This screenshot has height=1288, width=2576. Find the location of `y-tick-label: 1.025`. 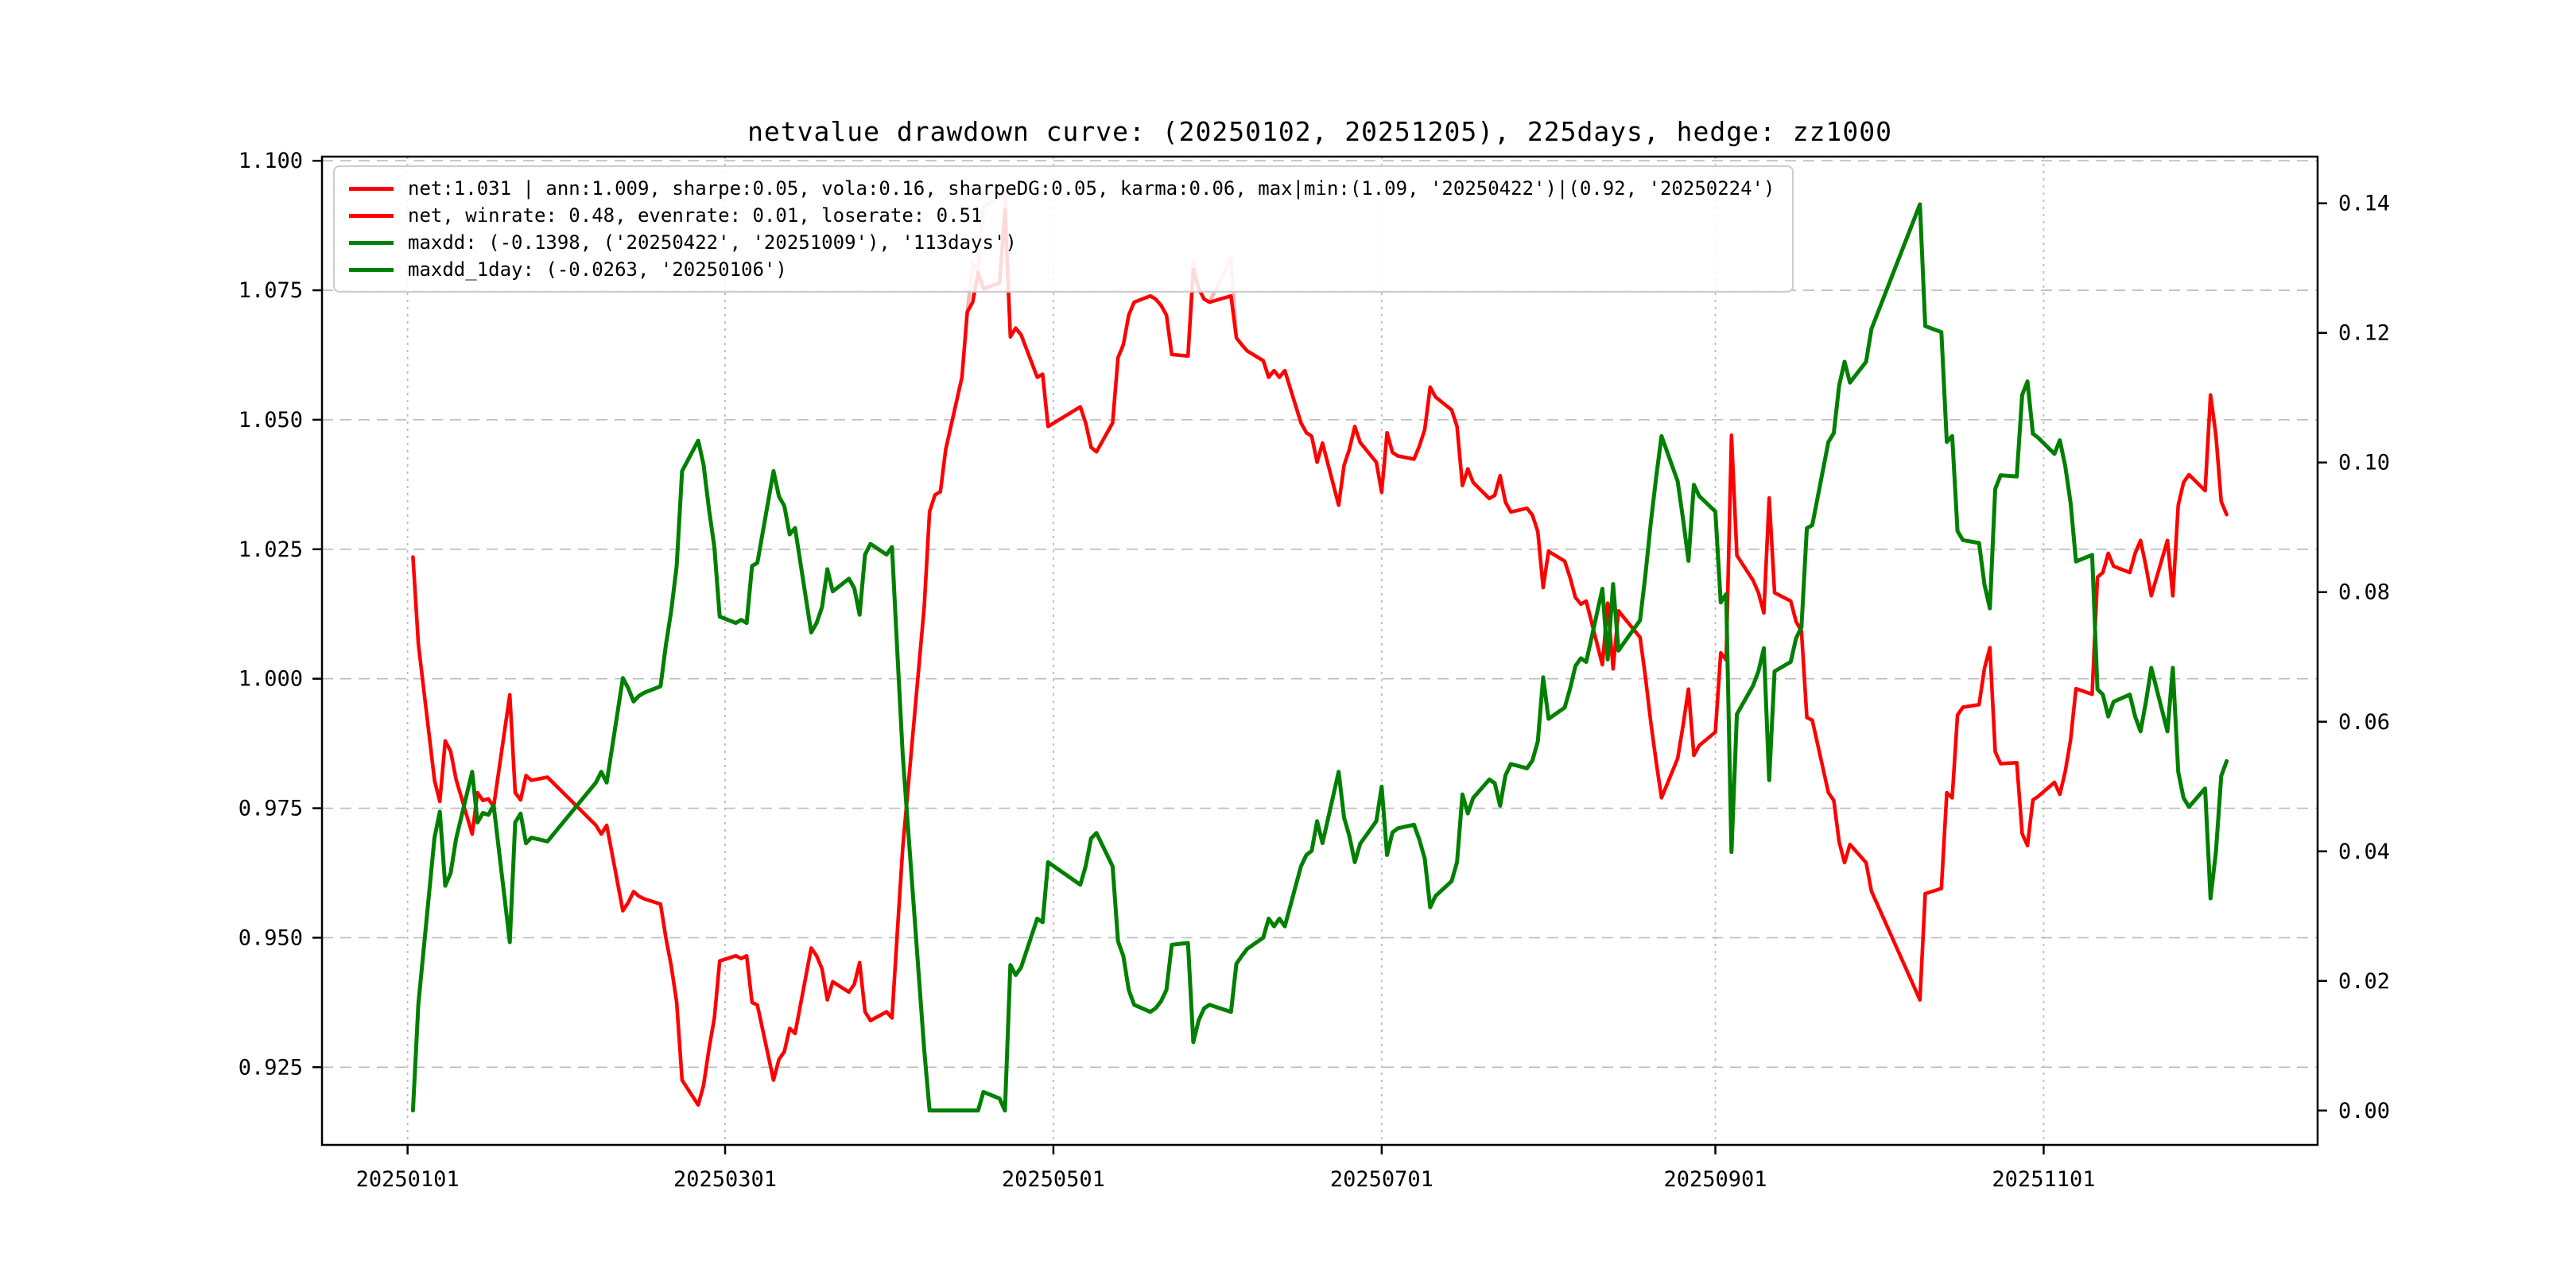

y-tick-label: 1.025 is located at coordinates (271, 549).